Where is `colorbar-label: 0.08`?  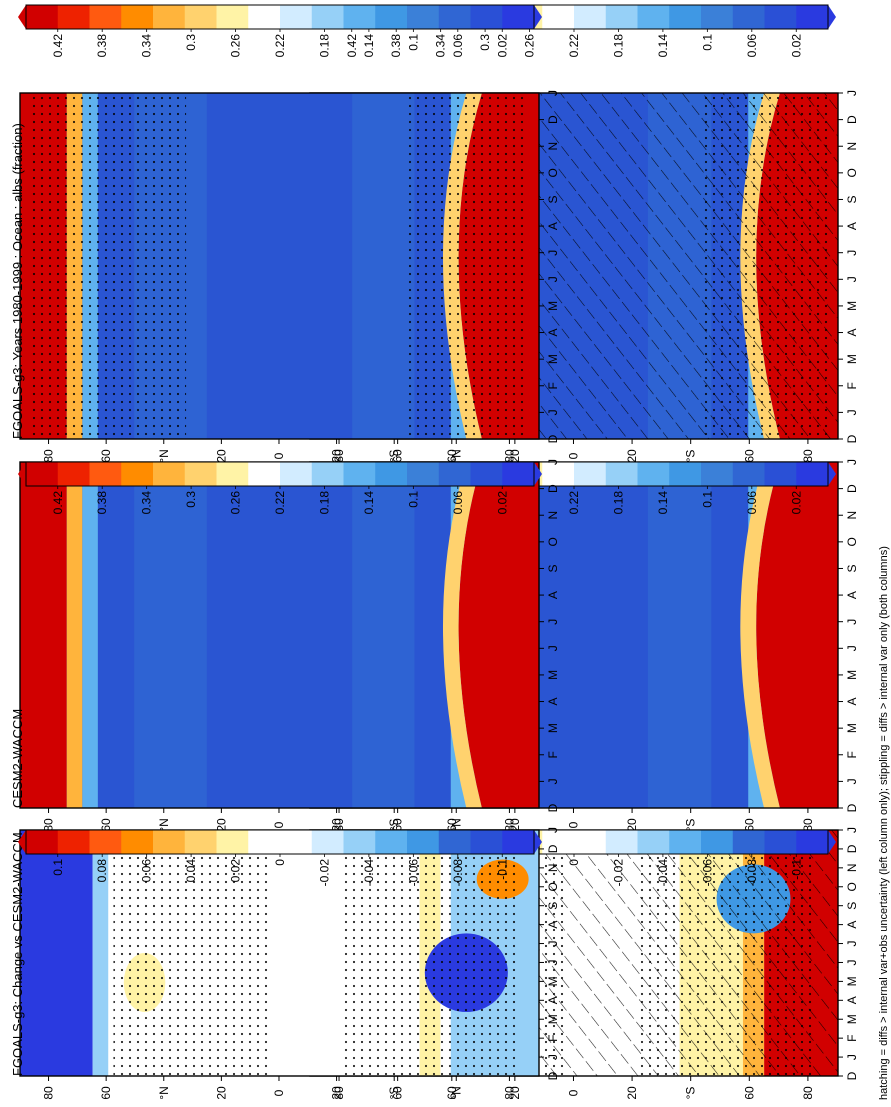
colorbar-label: 0.08 is located at coordinates (102, 871).